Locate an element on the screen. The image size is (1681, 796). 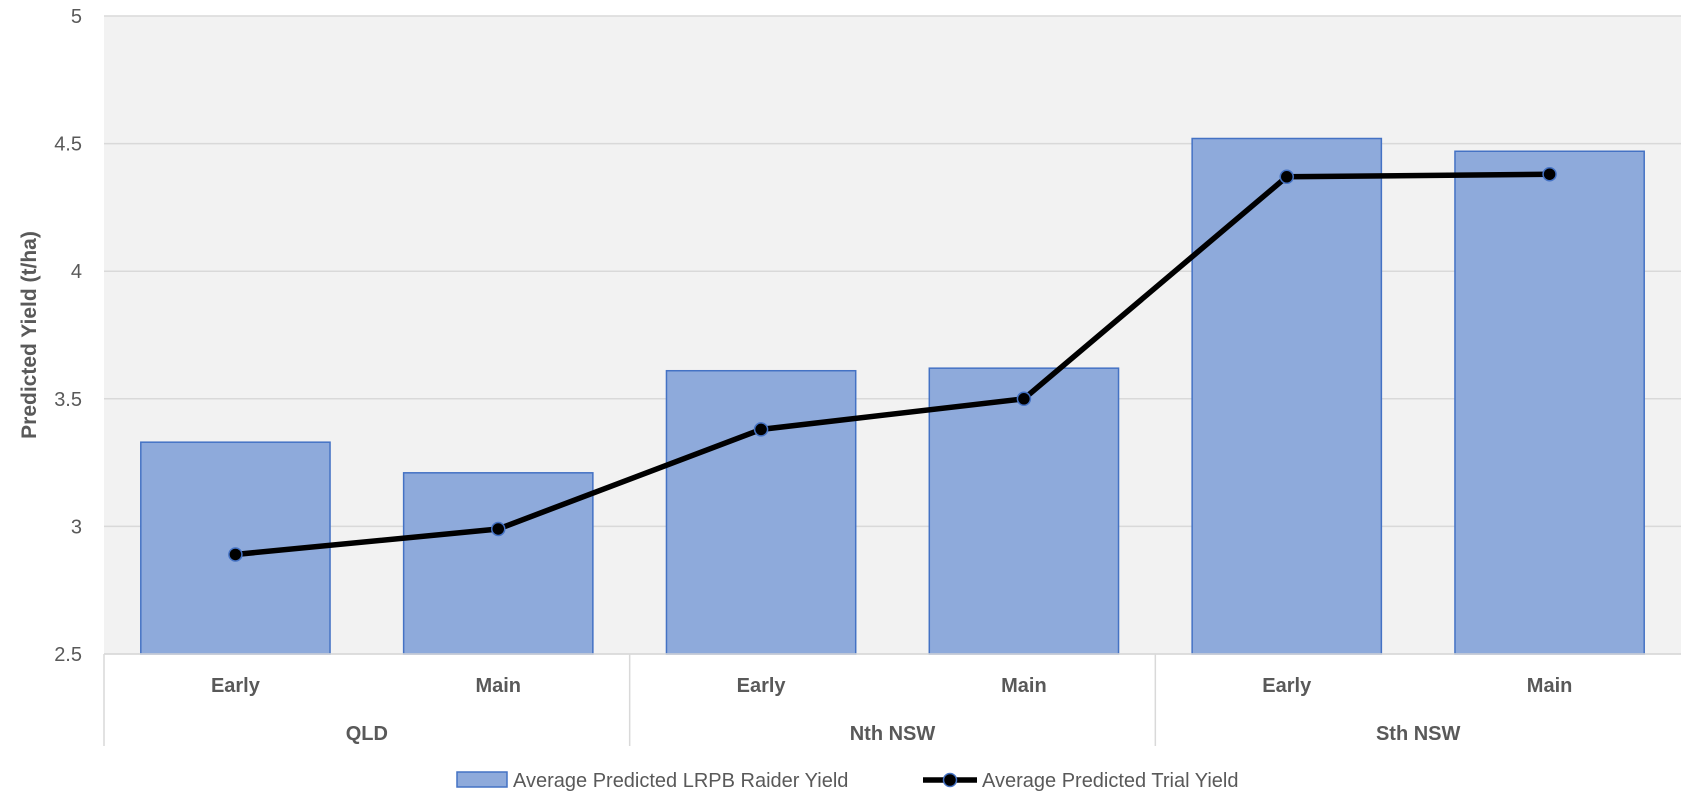
legend-label-line: Average Predicted Trial Yield is located at coordinates (1110, 781).